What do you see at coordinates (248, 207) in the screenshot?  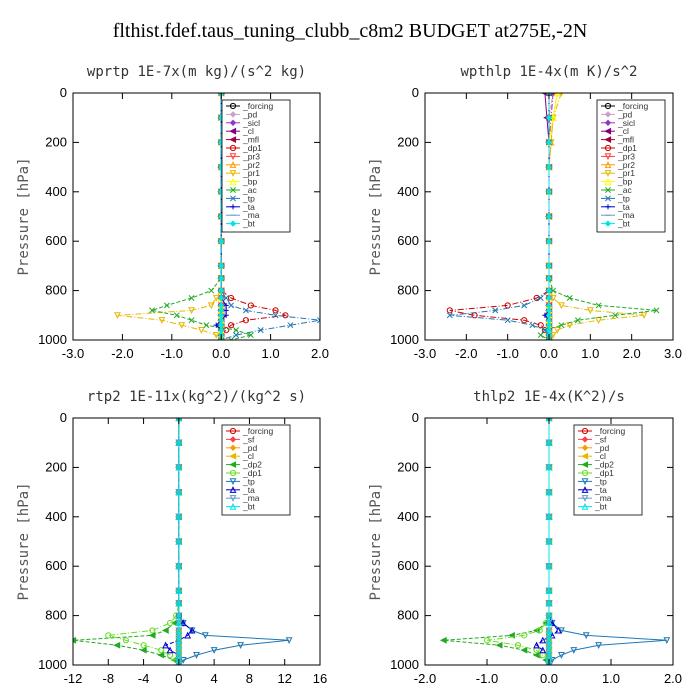 I see `legend-label: _ta` at bounding box center [248, 207].